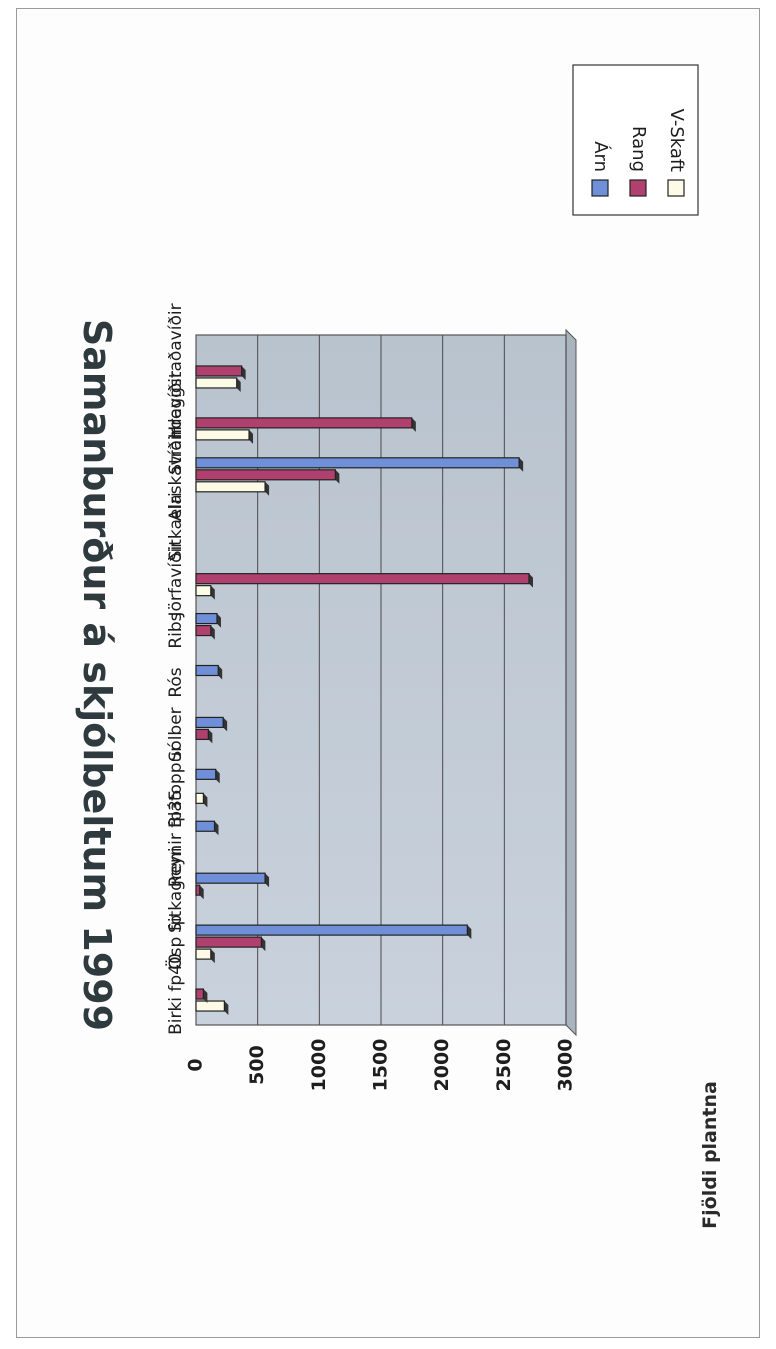 This screenshot has height=1349, width=776. Describe the element at coordinates (176, 838) in the screenshot. I see `category-label: Reynir fp35` at that location.